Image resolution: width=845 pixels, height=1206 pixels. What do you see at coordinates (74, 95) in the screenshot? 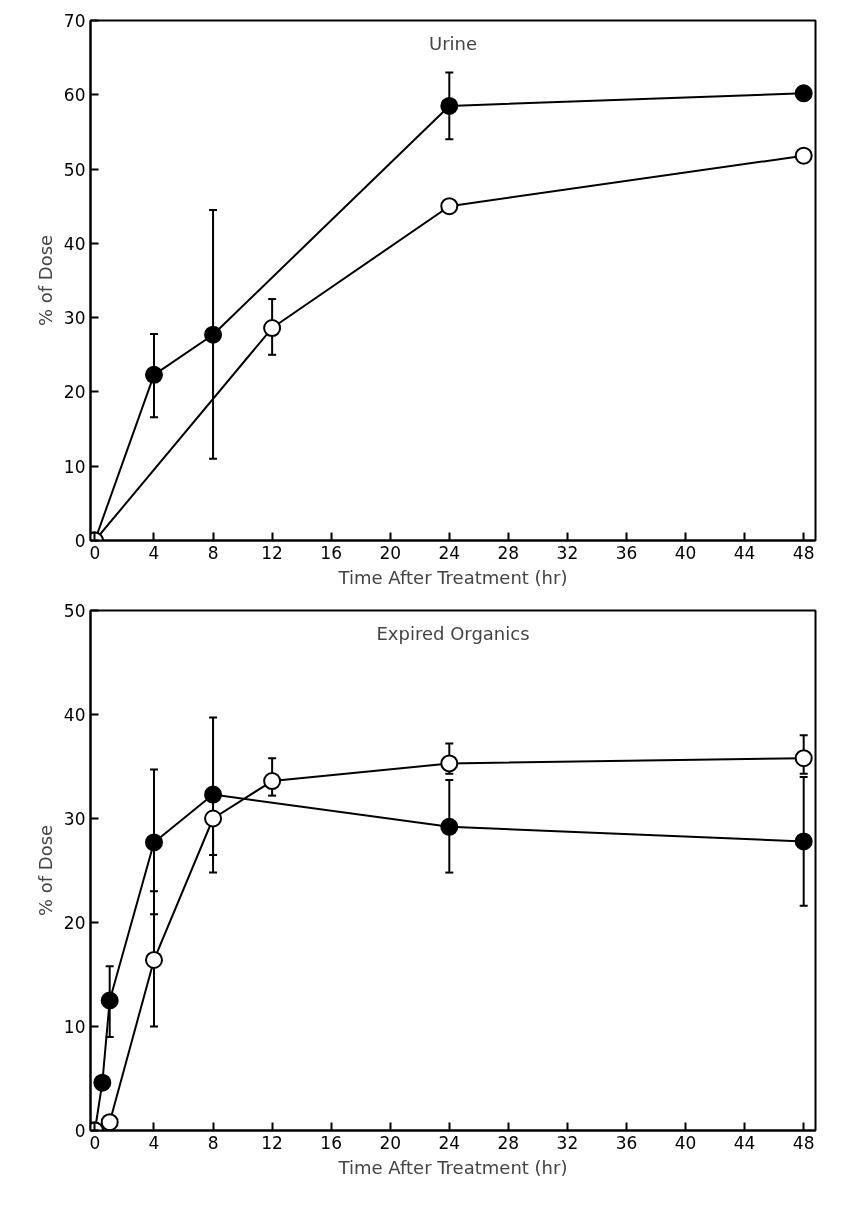
I see `y-tick-label: 60` at bounding box center [74, 95].